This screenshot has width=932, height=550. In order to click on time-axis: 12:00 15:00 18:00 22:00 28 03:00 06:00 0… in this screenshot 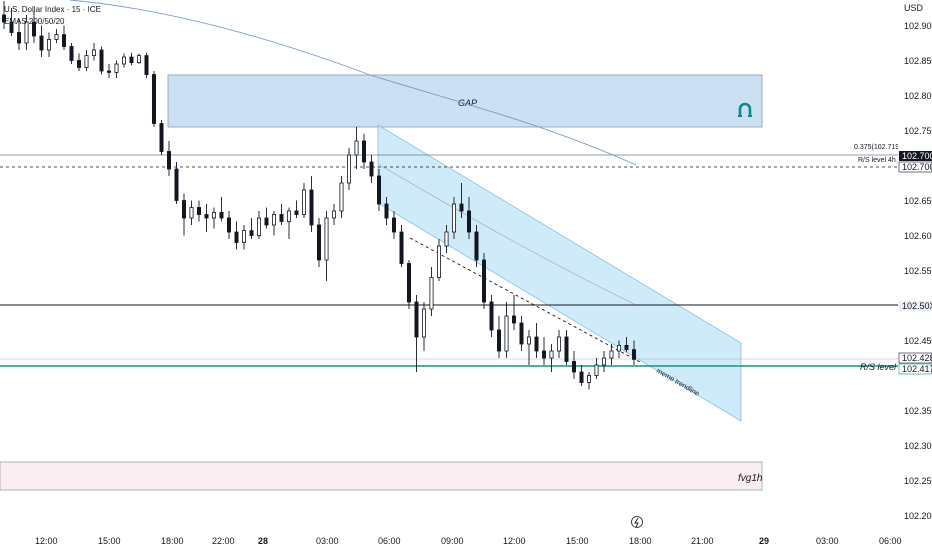, I will do `click(466, 540)`.